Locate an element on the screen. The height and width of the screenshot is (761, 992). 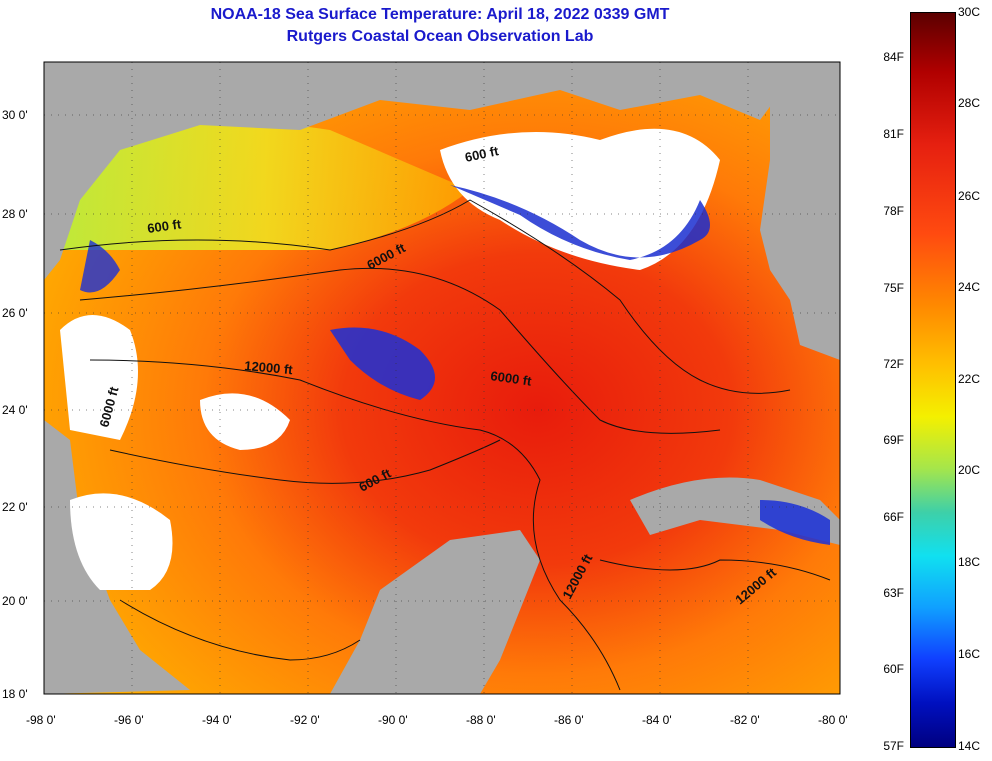
colorbar-c-label: 28C is located at coordinates (969, 103).